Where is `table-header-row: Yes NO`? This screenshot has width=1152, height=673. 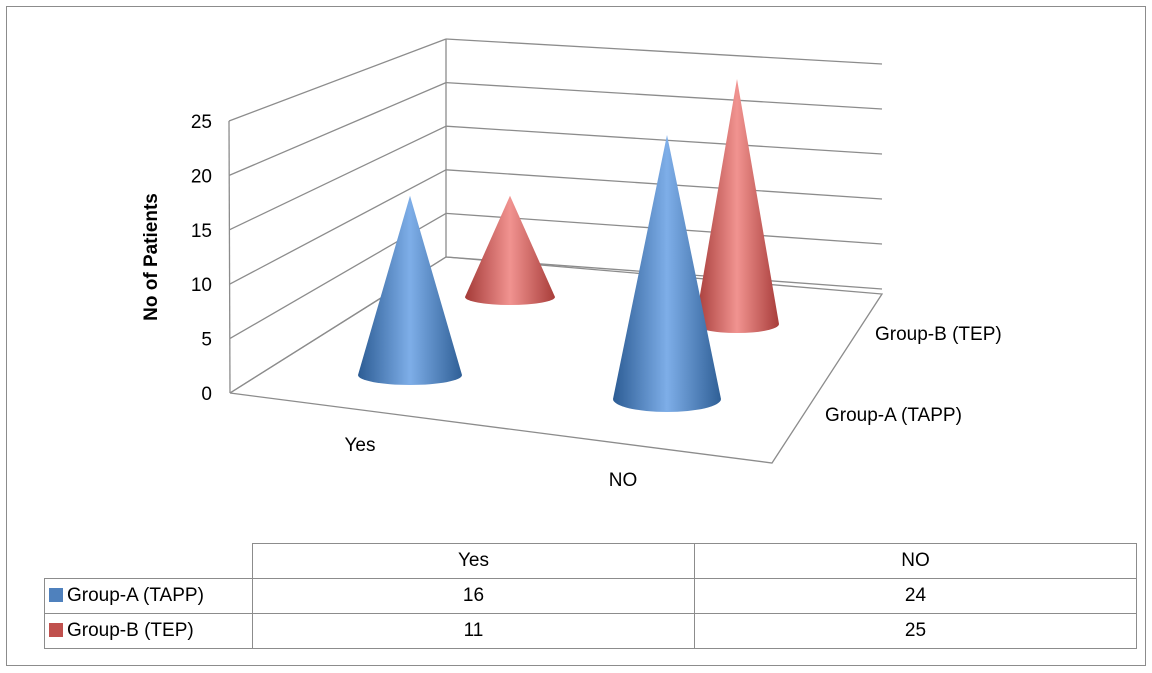
table-header-row: Yes NO is located at coordinates (590, 561).